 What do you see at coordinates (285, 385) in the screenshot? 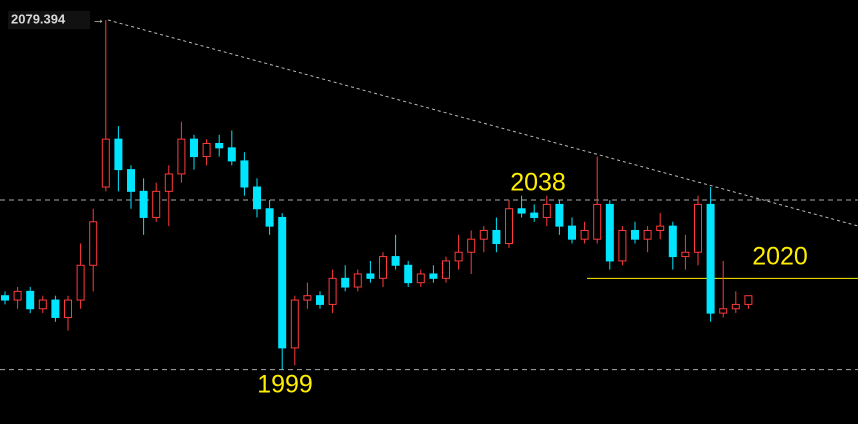
I see `level-label: 1999` at bounding box center [285, 385].